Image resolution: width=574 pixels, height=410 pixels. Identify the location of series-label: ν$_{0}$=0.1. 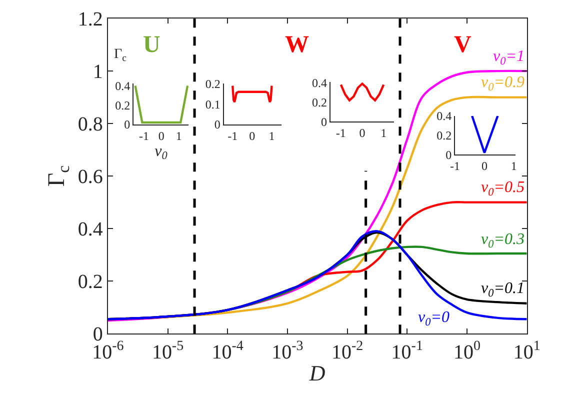
(502, 290).